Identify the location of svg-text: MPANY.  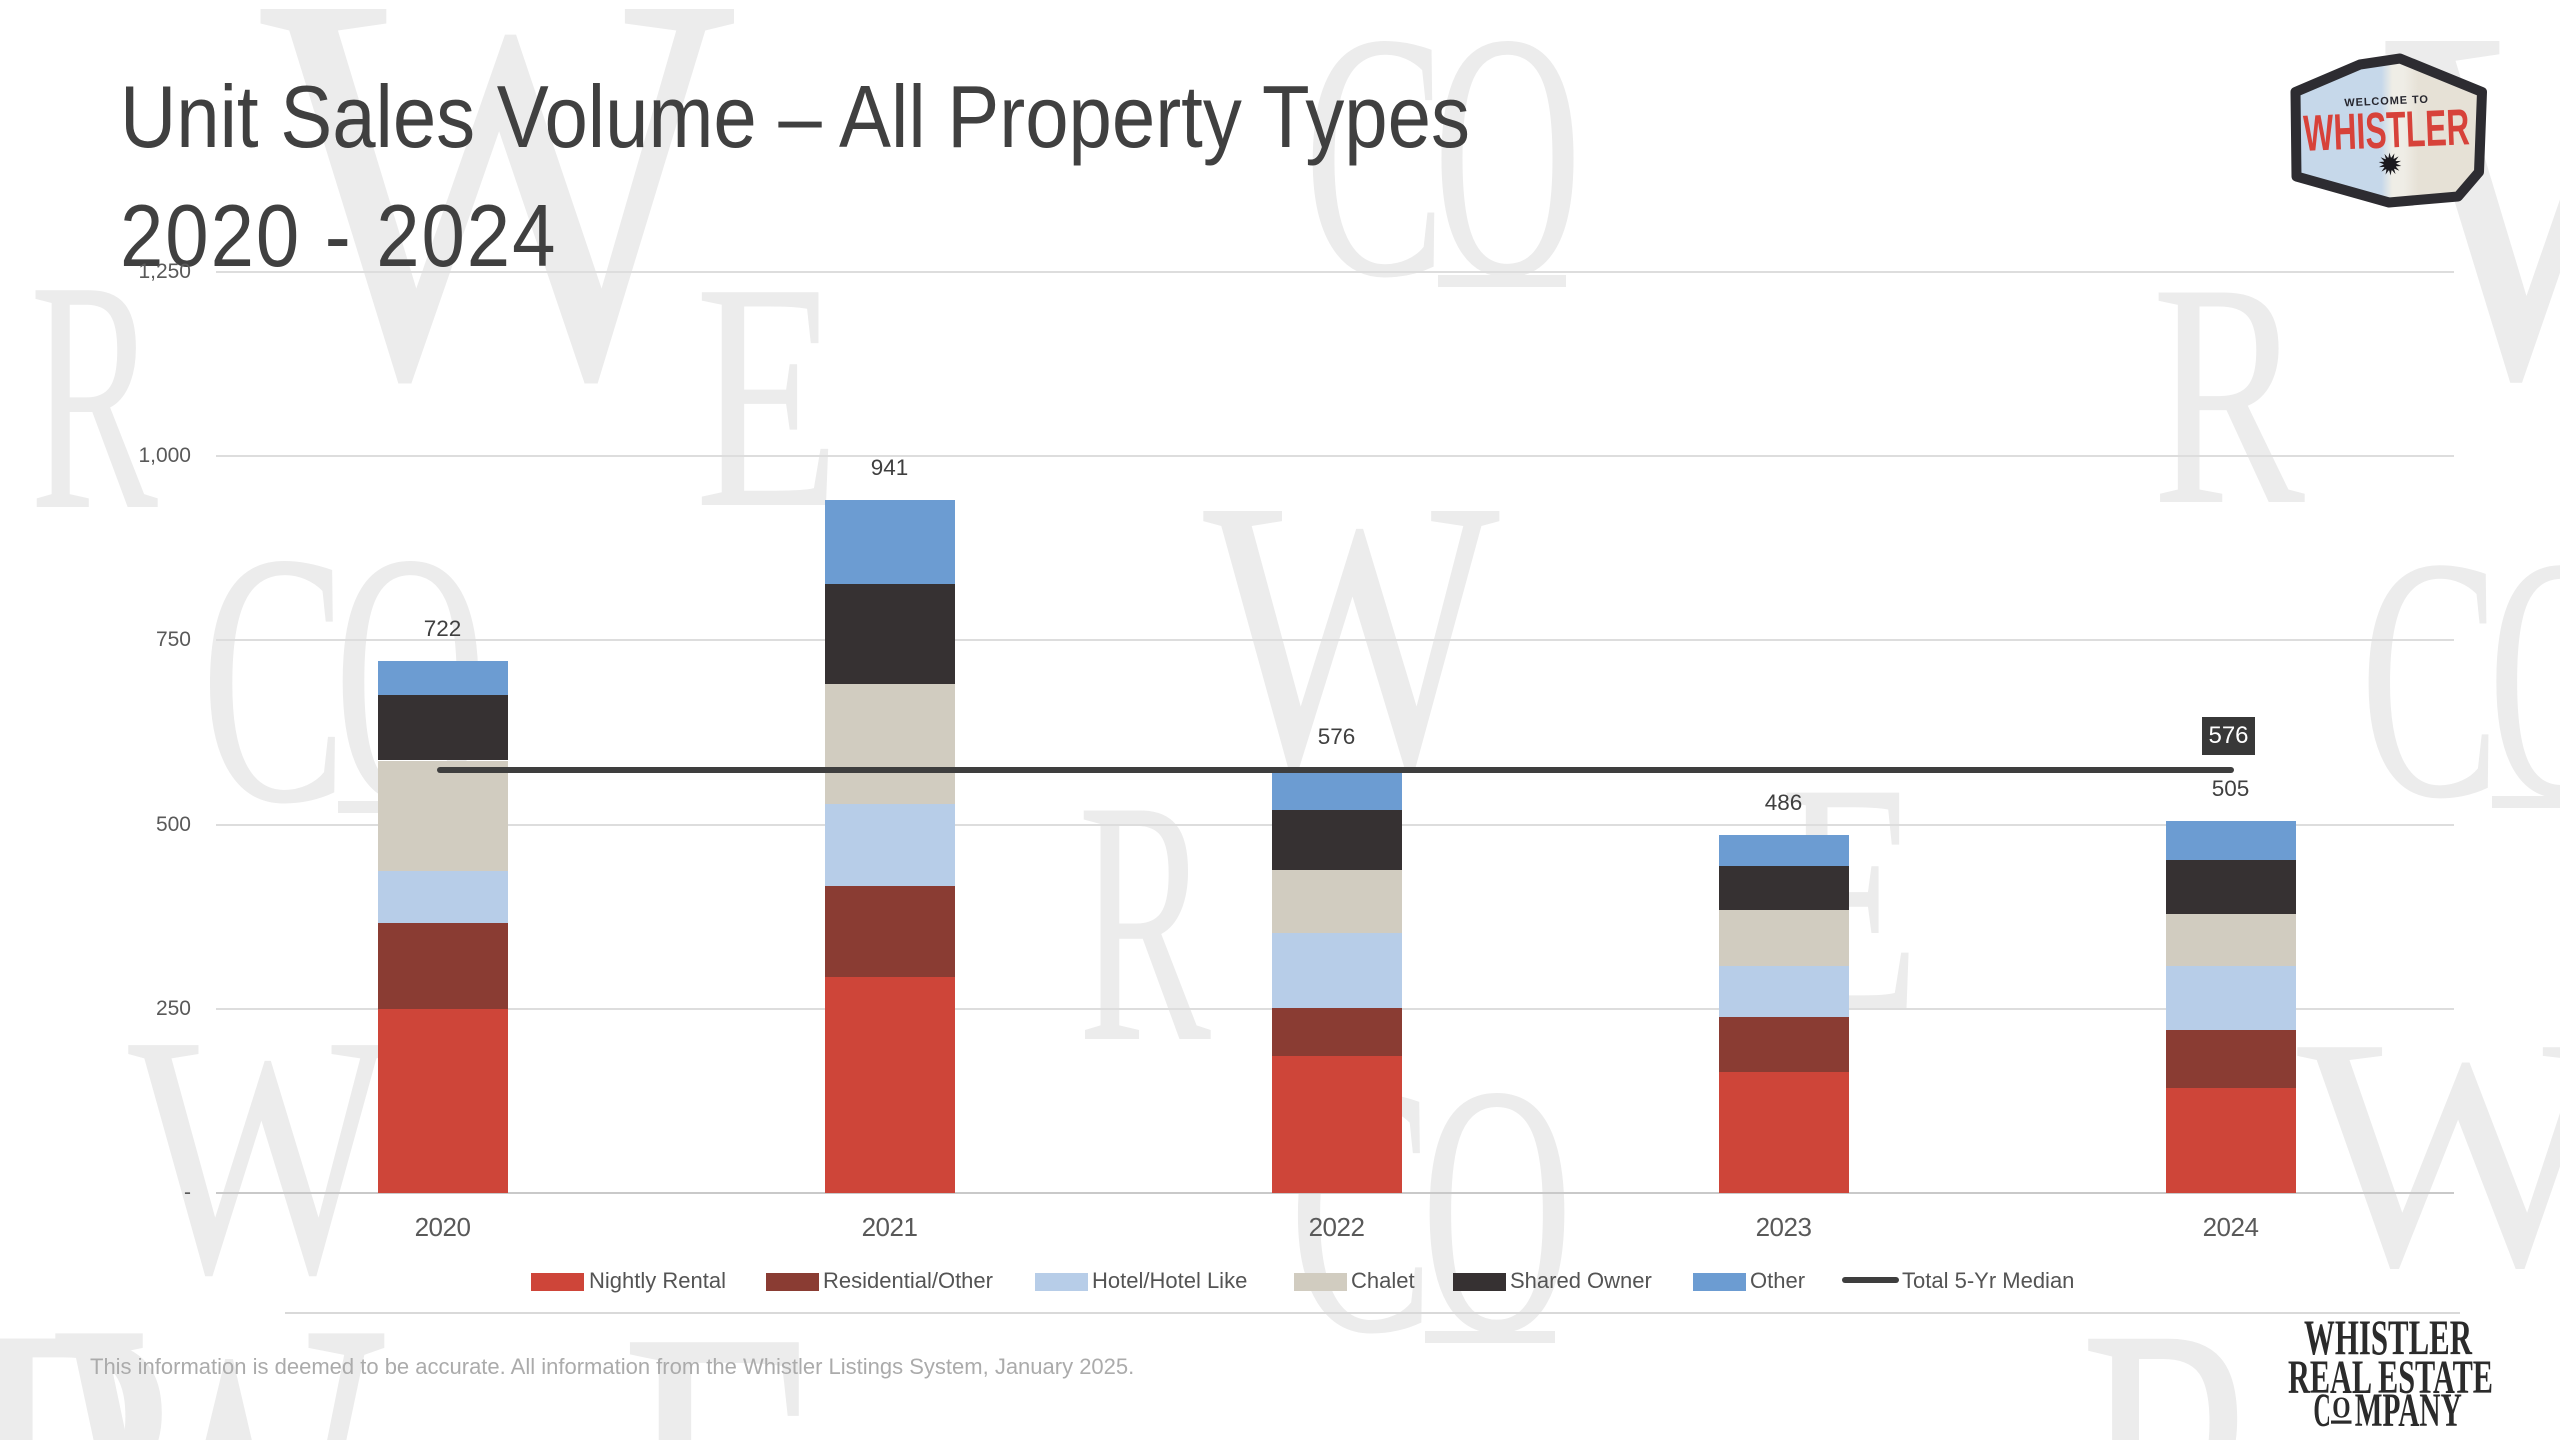
(2408, 1410).